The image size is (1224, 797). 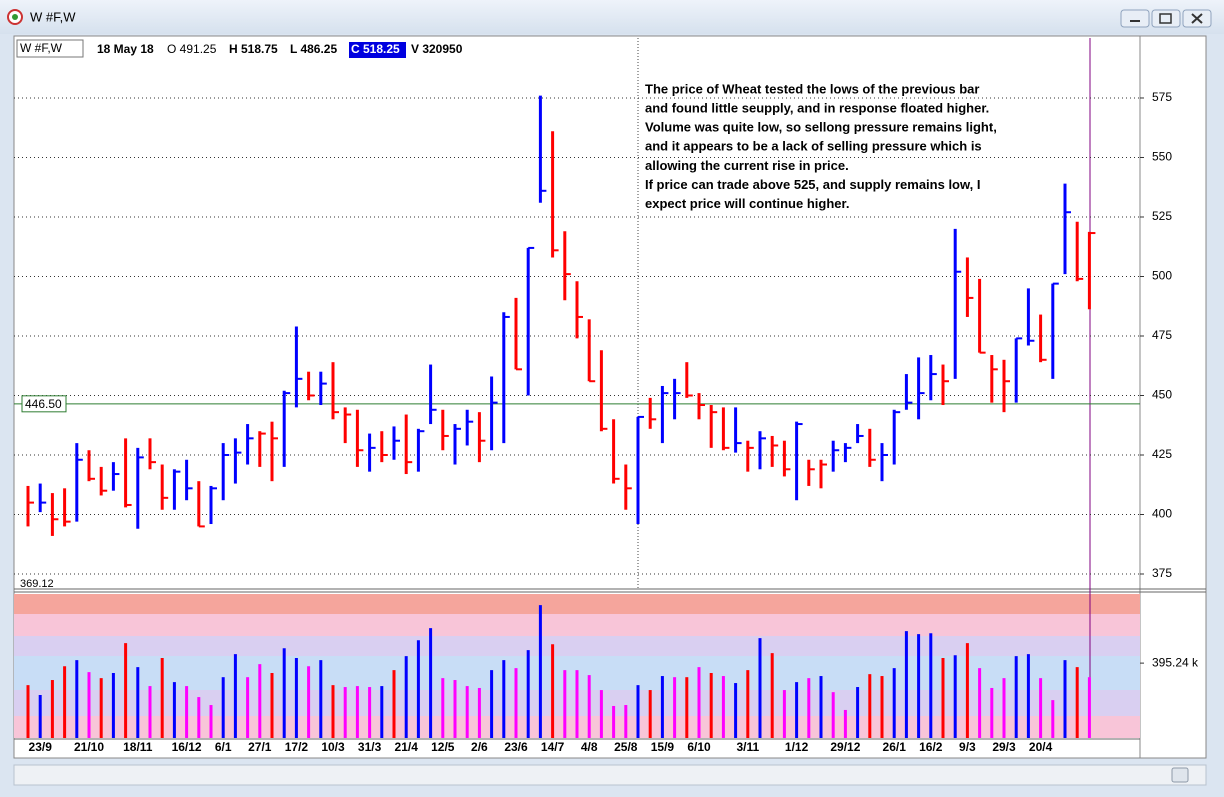 I want to click on bar-date: 18 May 18, so click(x=125, y=49).